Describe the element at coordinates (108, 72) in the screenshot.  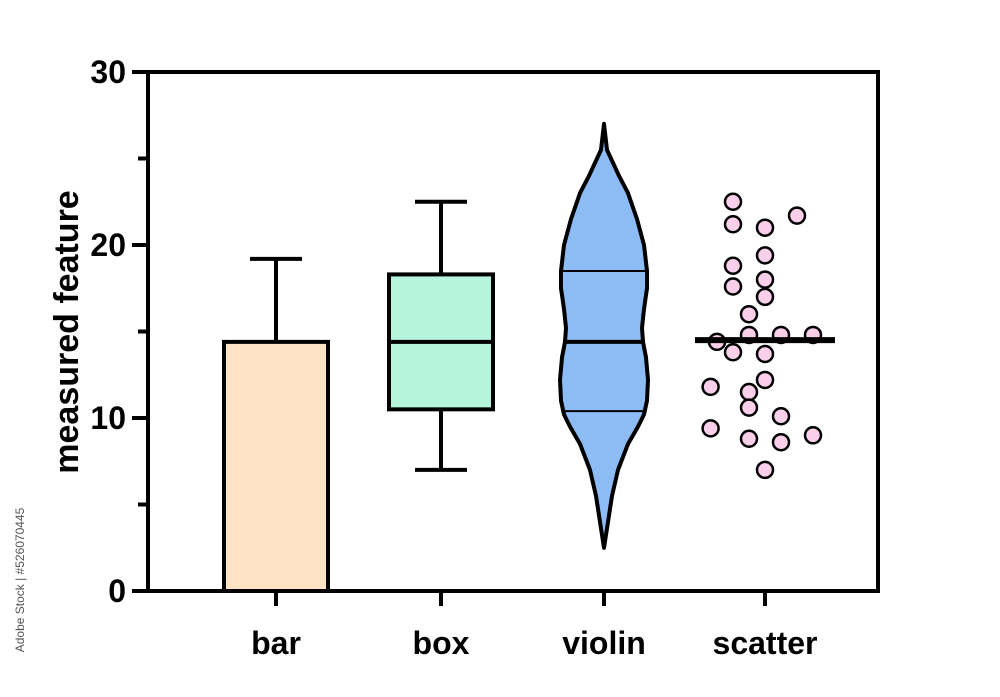
I see `y-tick-label: 30` at that location.